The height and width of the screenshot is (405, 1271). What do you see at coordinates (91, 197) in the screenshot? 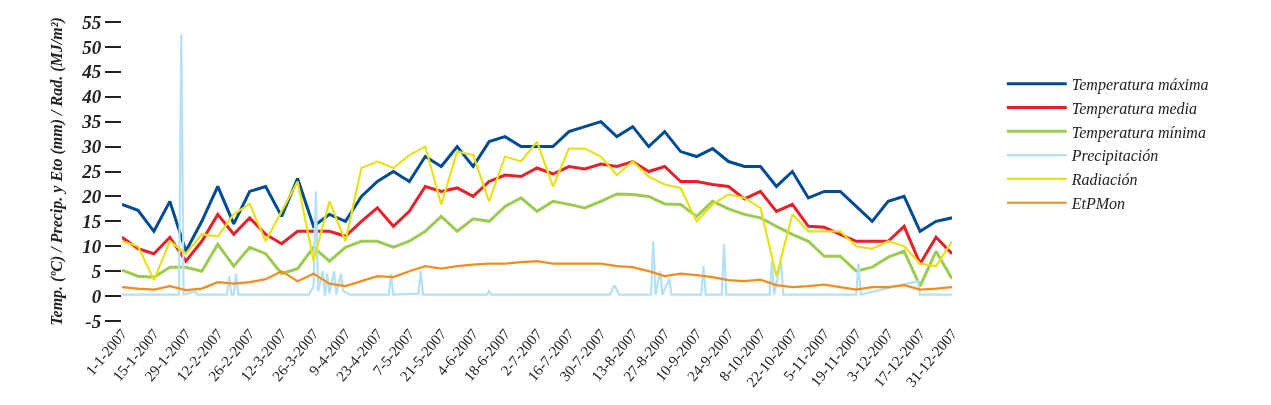
I see `y-tick-label: 20` at bounding box center [91, 197].